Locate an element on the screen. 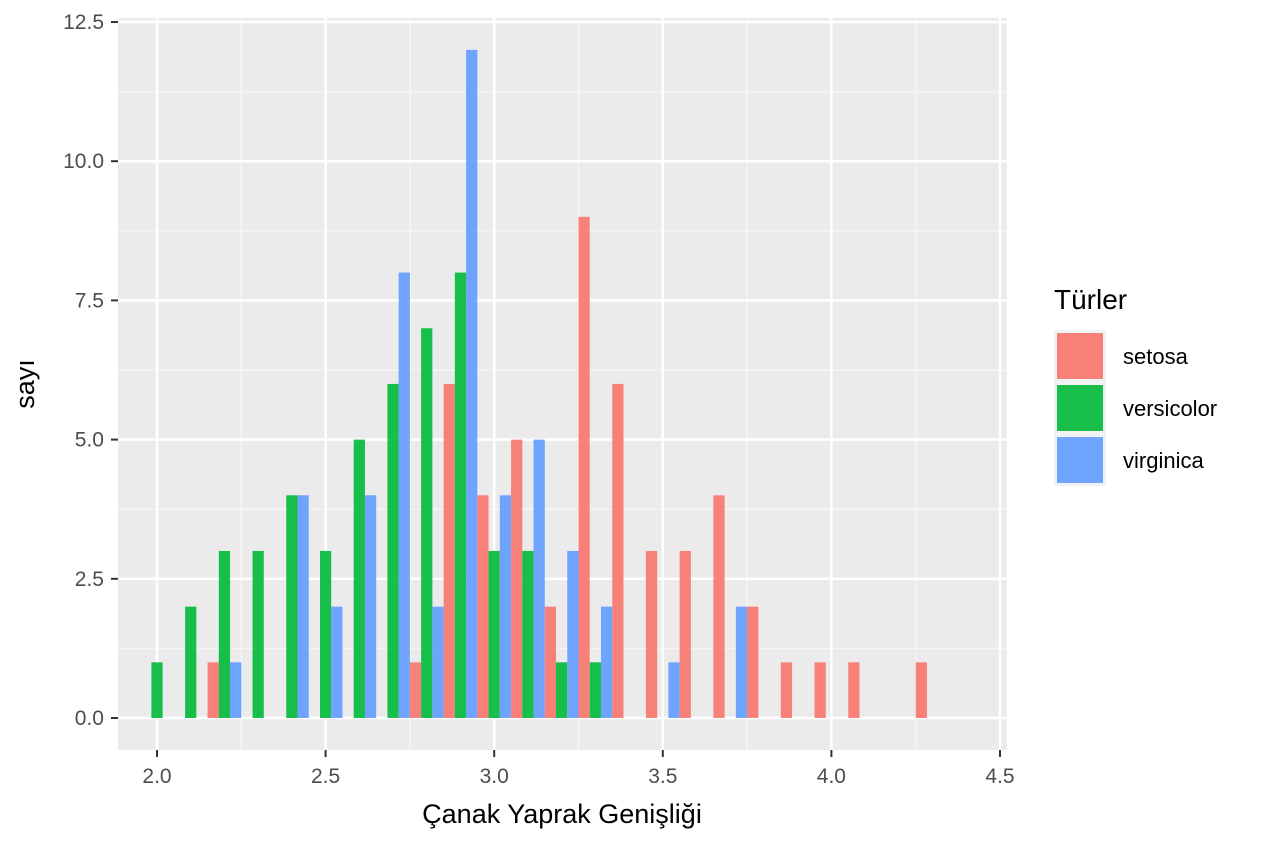 Image resolution: width=1264 pixels, height=848 pixels. legend-label-setosa: setosa is located at coordinates (1156, 356).